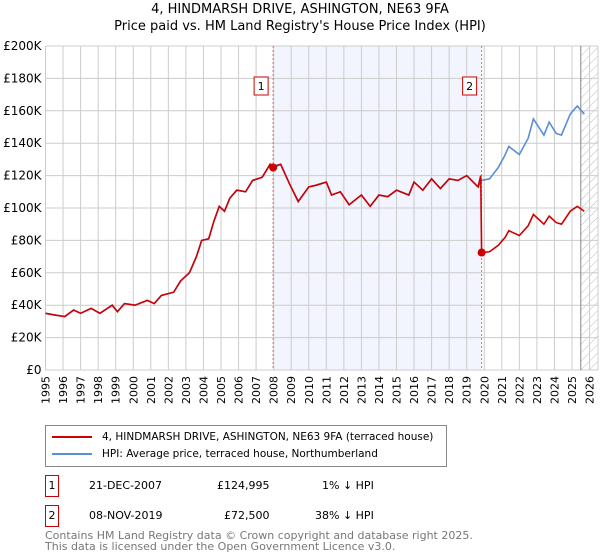  I want to click on x-tick-label: 2001, so click(151, 390).